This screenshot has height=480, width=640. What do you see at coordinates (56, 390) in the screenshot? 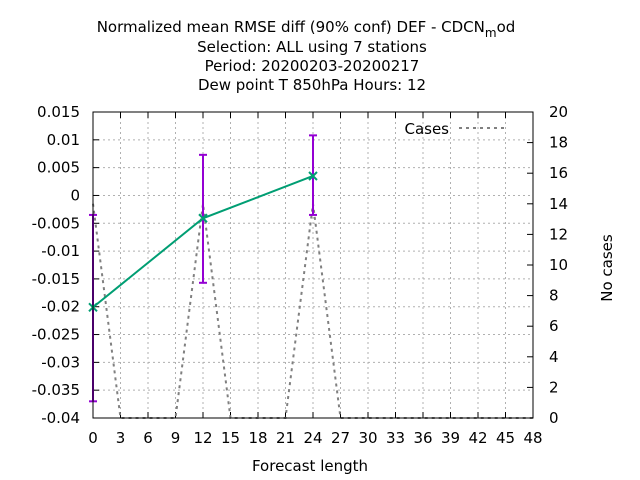
I see `y-tick-label: -0.035` at bounding box center [56, 390].